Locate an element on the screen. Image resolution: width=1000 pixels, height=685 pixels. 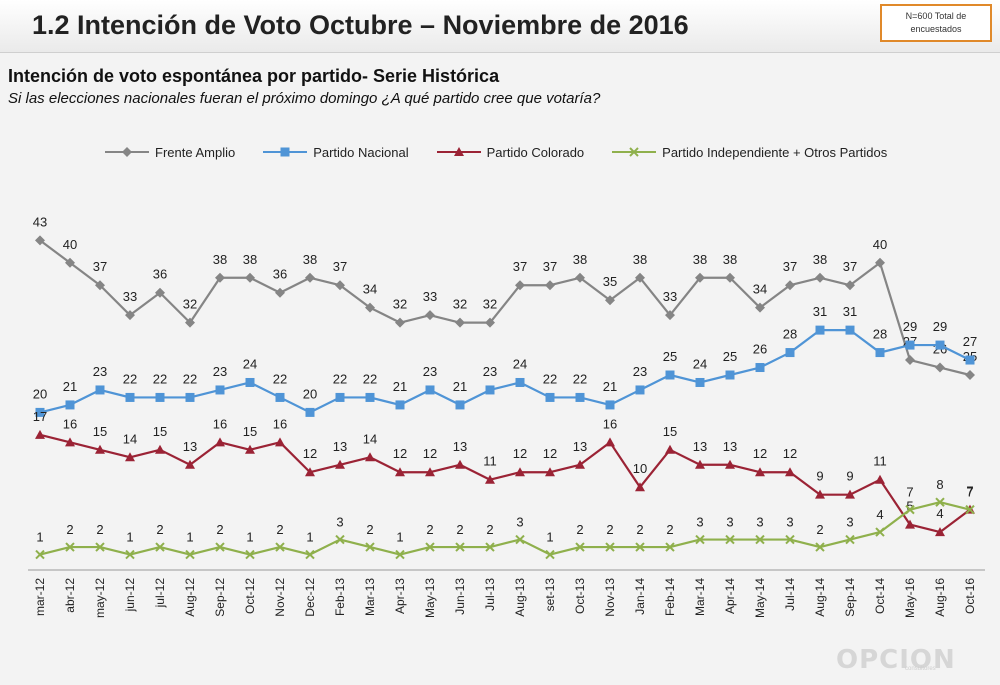
data-label: 4 is located at coordinates (939, 513).